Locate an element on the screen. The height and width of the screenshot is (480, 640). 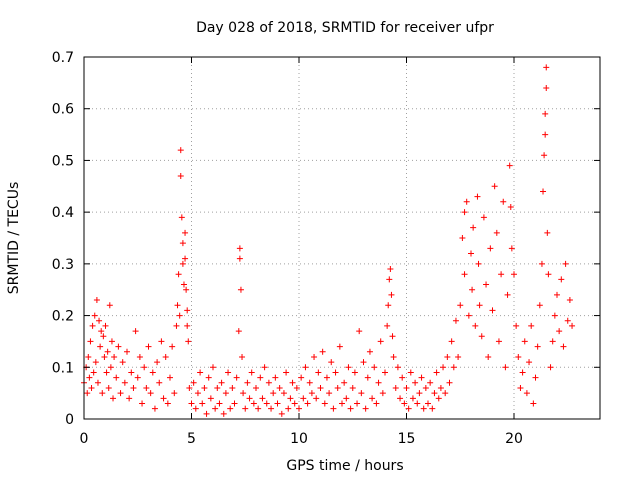
y-tick-label: 0.4 is located at coordinates (63, 213).